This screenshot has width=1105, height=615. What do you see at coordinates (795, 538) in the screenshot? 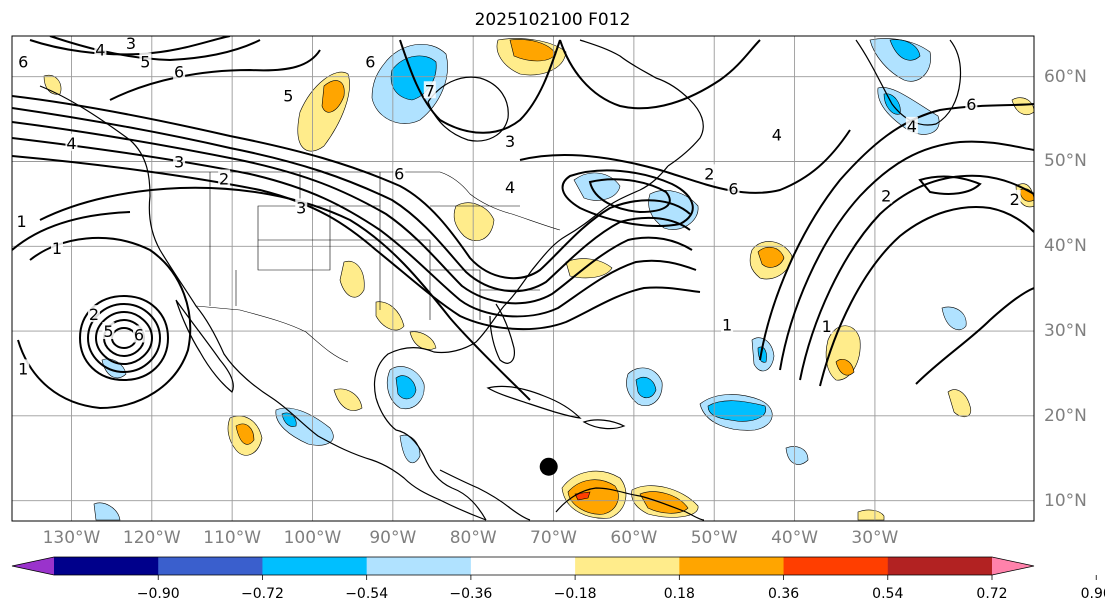
I see `lon-tick-label: 40°W` at bounding box center [795, 538].